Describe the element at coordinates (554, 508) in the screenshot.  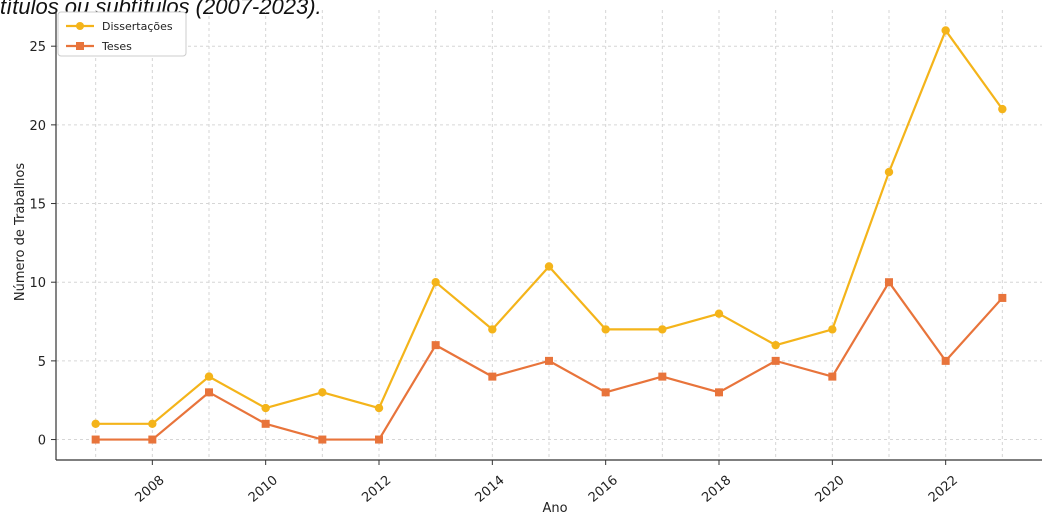
I see `x-axis-label: Ano` at that location.